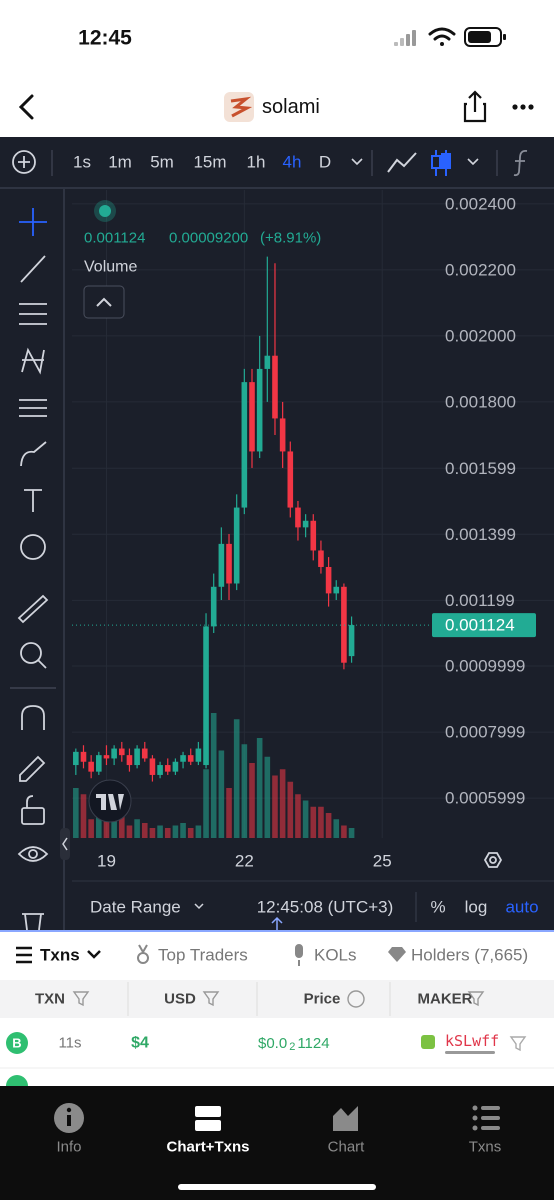  I want to click on tab: Top Traders, so click(203, 955).